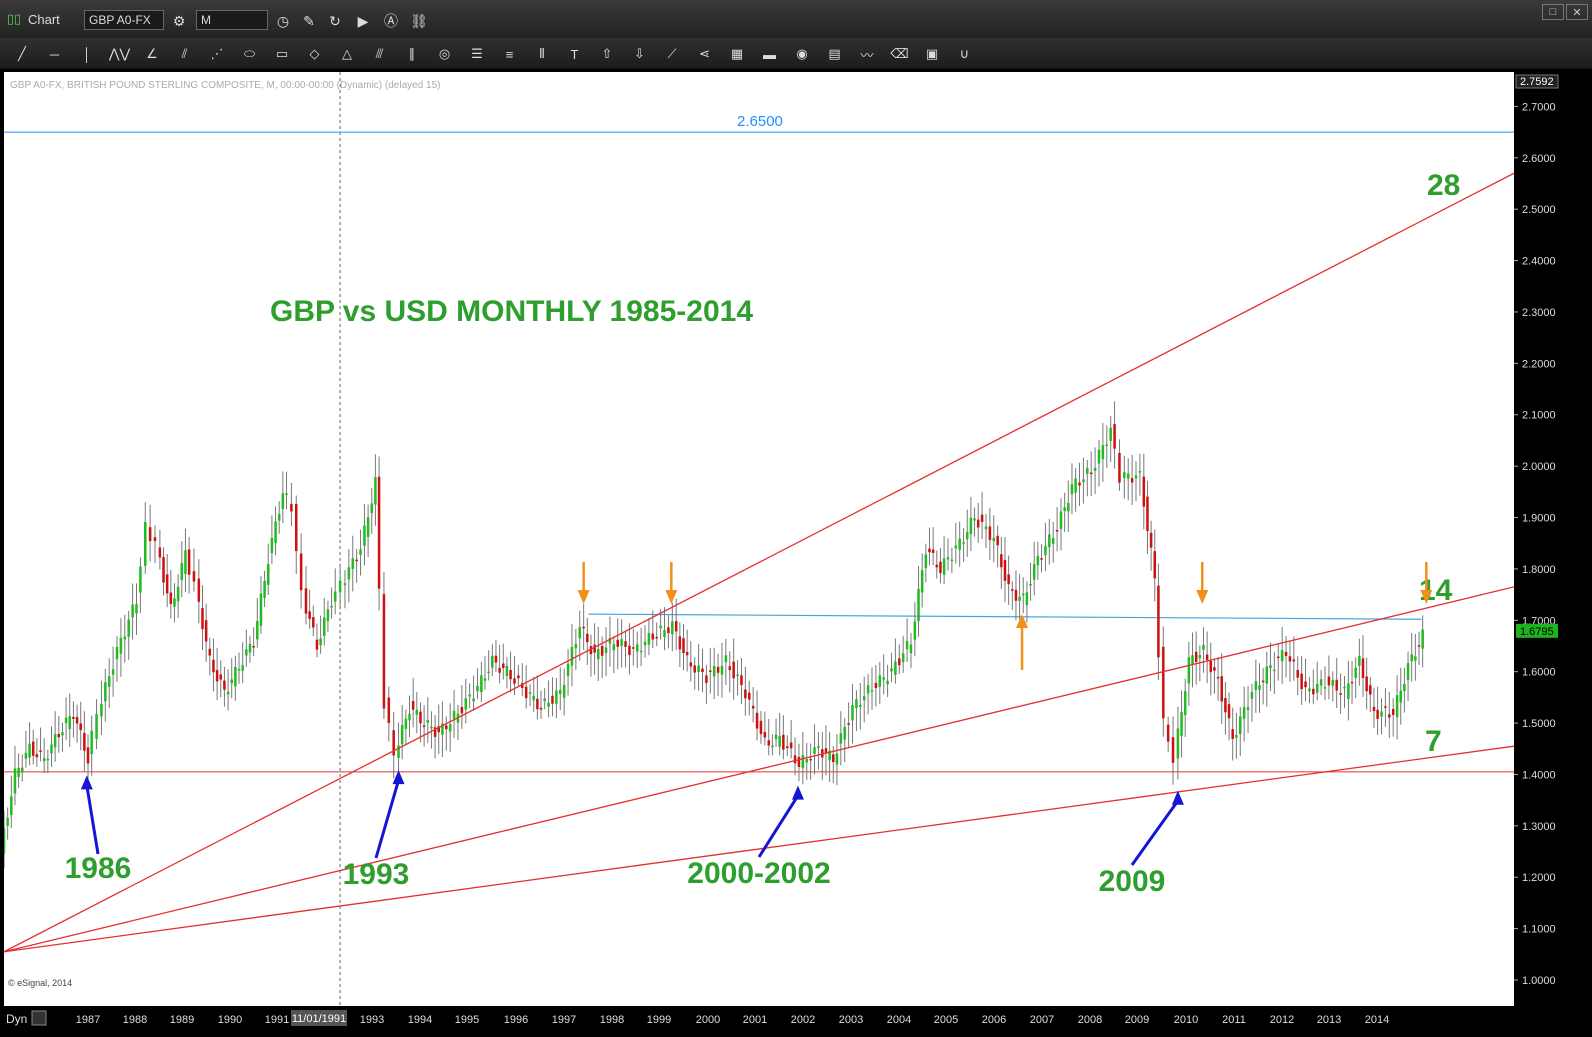  I want to click on diamond-icon: ◇, so click(314, 53).